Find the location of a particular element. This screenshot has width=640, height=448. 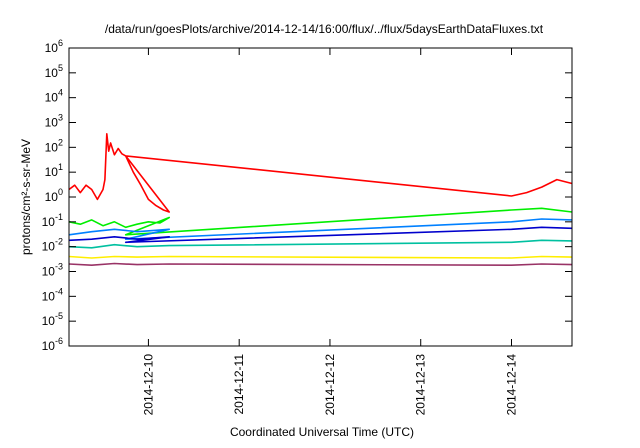

y-axis-label: protons/cm²-s-sr-MeV is located at coordinates (26, 197).